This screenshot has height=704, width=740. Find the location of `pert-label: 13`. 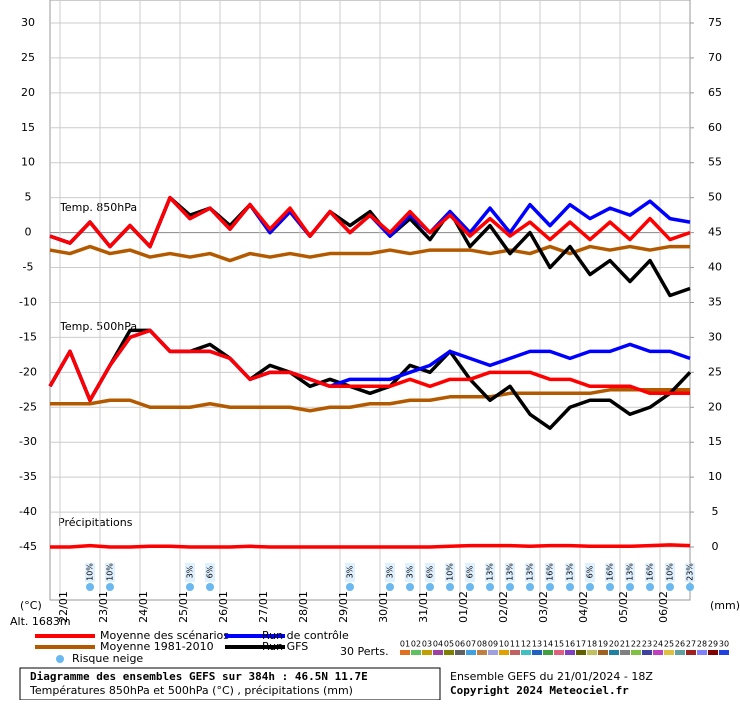

pert-label: 13 is located at coordinates (537, 644).